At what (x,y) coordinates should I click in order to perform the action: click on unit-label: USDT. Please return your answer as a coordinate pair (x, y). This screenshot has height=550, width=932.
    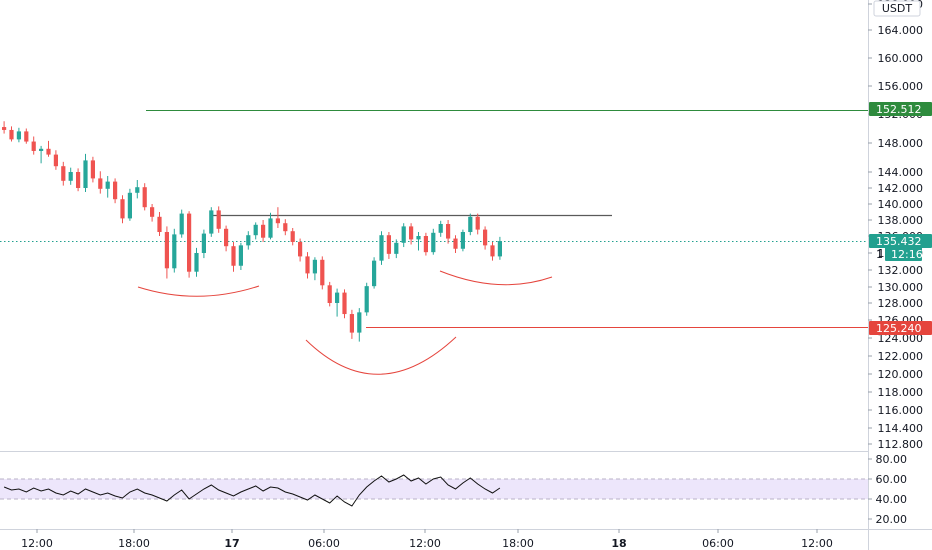
    Looking at the image, I should click on (897, 8).